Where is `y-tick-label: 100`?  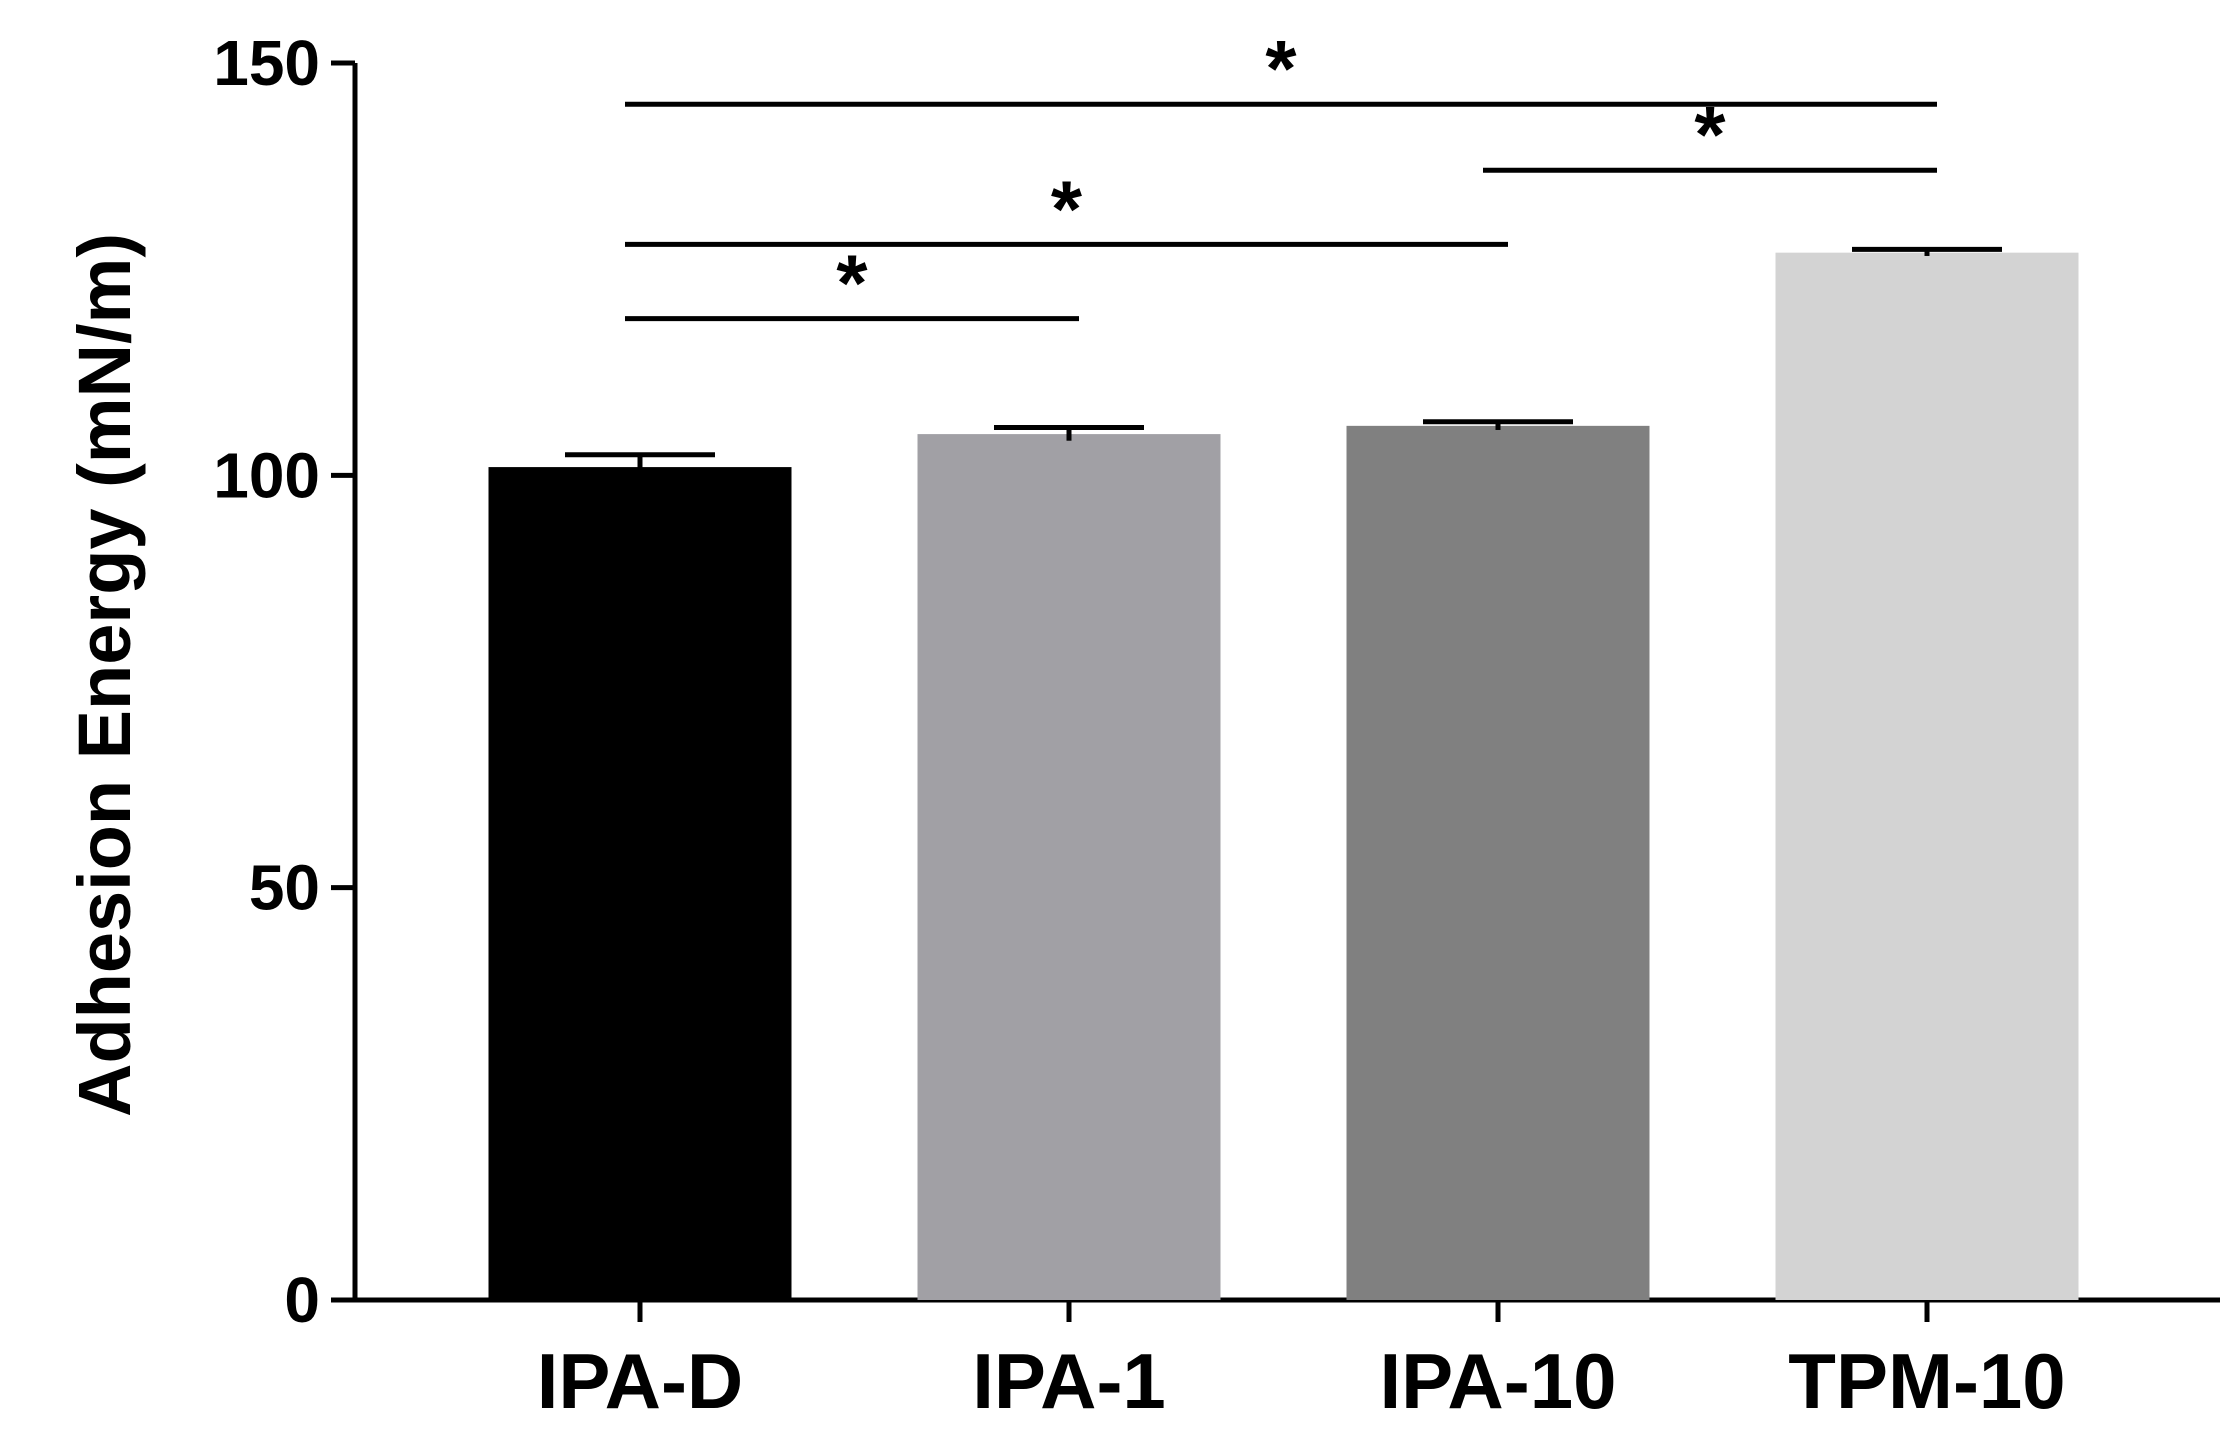
y-tick-label: 100 is located at coordinates (266, 475).